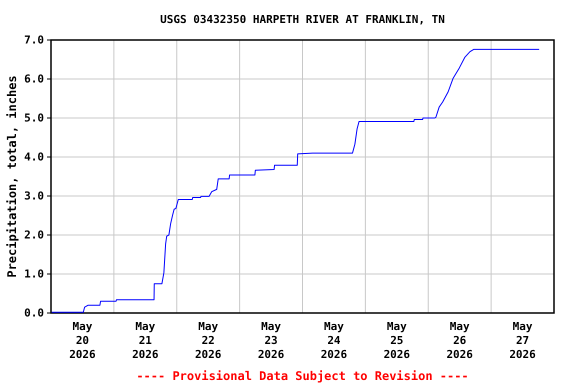 The height and width of the screenshot is (384, 576). I want to click on y-tick-label: 1.0, so click(34, 274).